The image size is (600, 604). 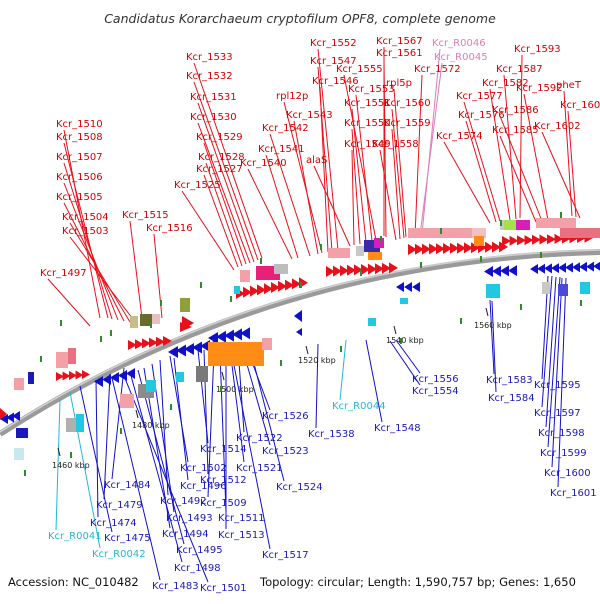 What do you see at coordinates (185, 305) in the screenshot?
I see `gene-block-olive` at bounding box center [185, 305].